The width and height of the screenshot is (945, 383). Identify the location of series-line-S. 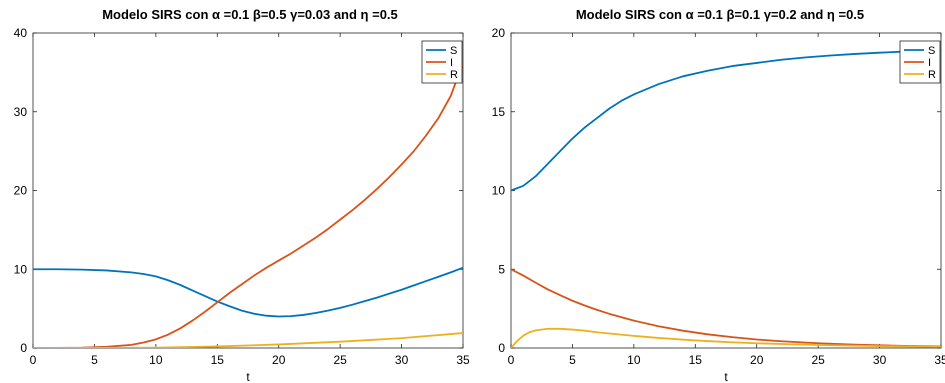
(248, 292).